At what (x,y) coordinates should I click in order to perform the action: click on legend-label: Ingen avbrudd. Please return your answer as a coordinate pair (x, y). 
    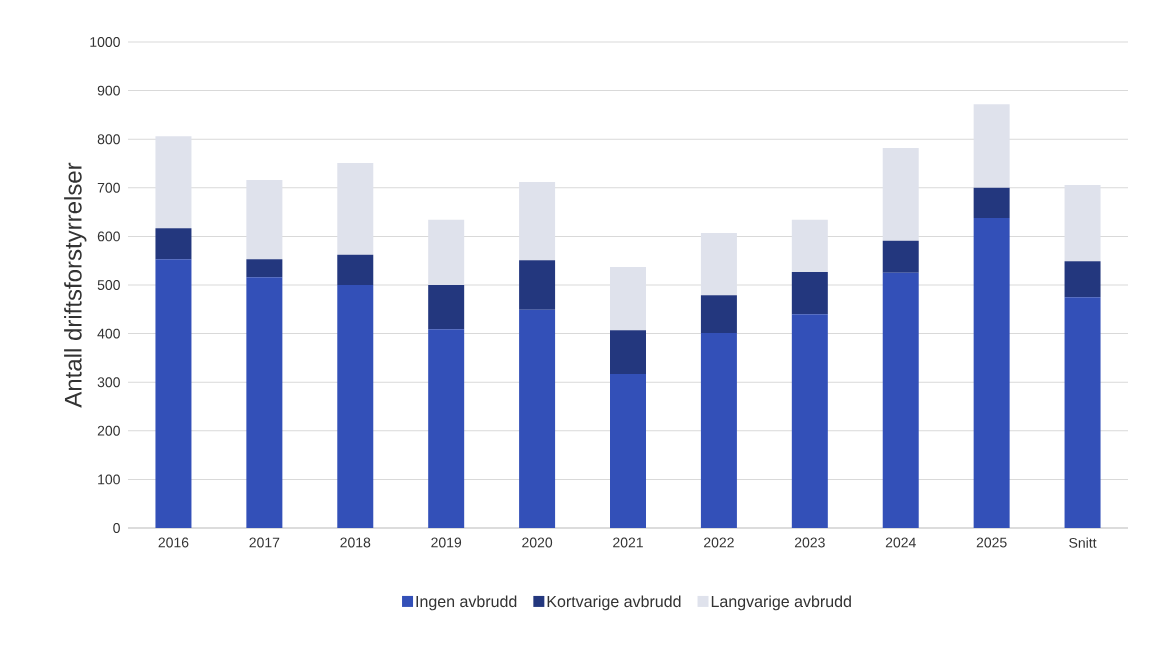
    Looking at the image, I should click on (466, 603).